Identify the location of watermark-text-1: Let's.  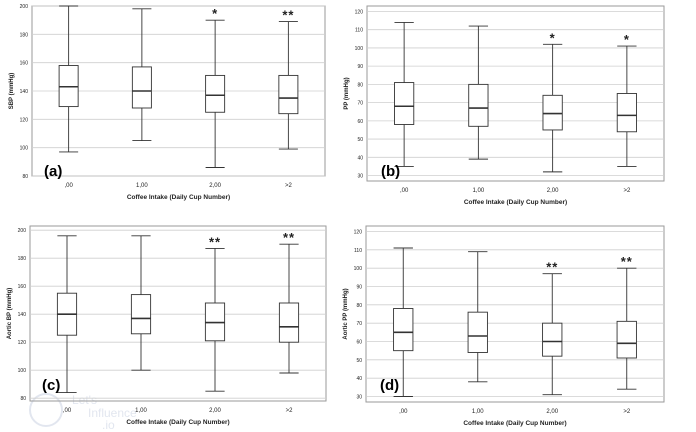
(84, 400).